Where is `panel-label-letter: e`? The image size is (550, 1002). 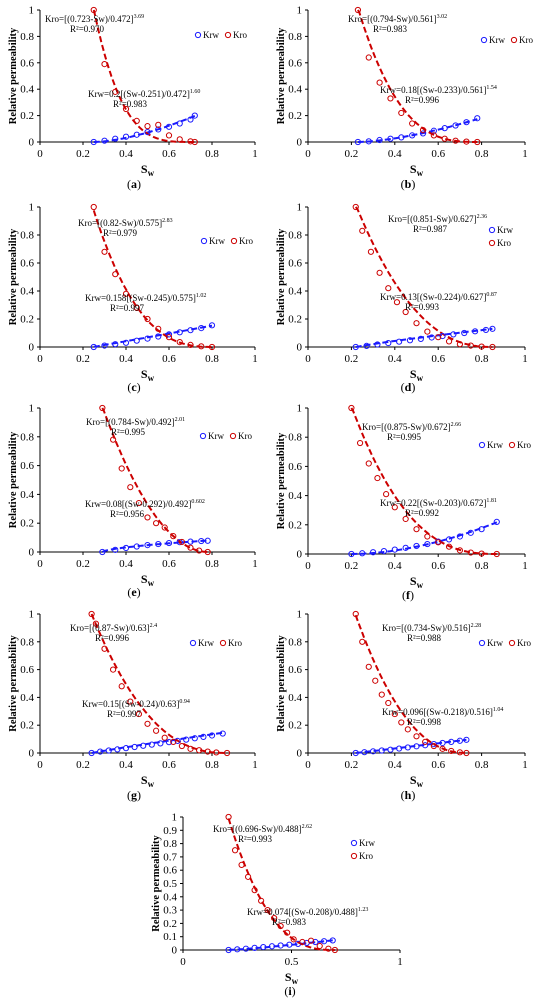
panel-label-letter: e is located at coordinates (134, 592).